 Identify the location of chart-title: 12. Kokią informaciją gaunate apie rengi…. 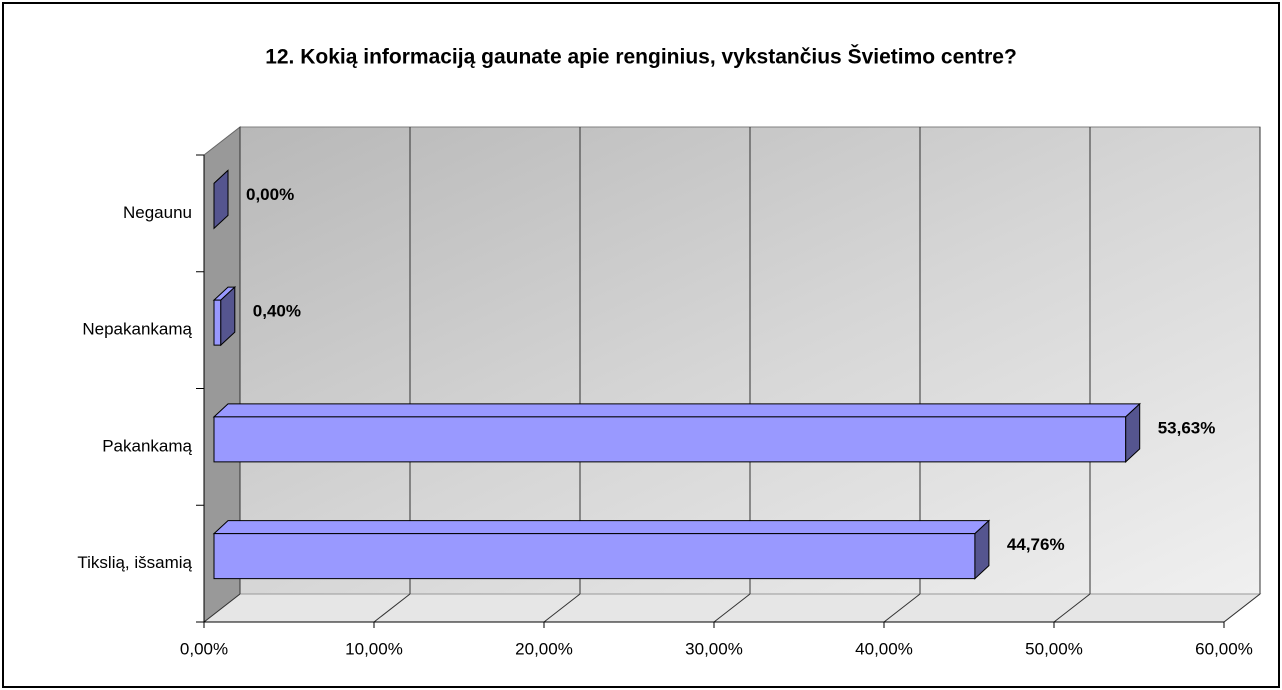
(641, 57).